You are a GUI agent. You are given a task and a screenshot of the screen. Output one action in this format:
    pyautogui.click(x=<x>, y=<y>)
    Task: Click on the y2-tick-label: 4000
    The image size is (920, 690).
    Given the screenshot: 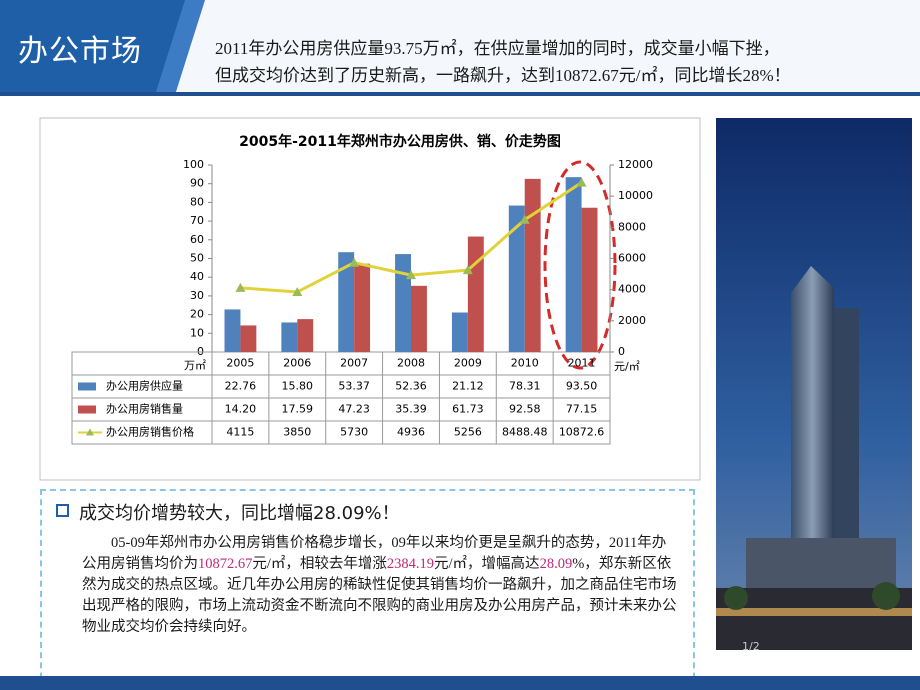 What is the action you would take?
    pyautogui.click(x=632, y=289)
    